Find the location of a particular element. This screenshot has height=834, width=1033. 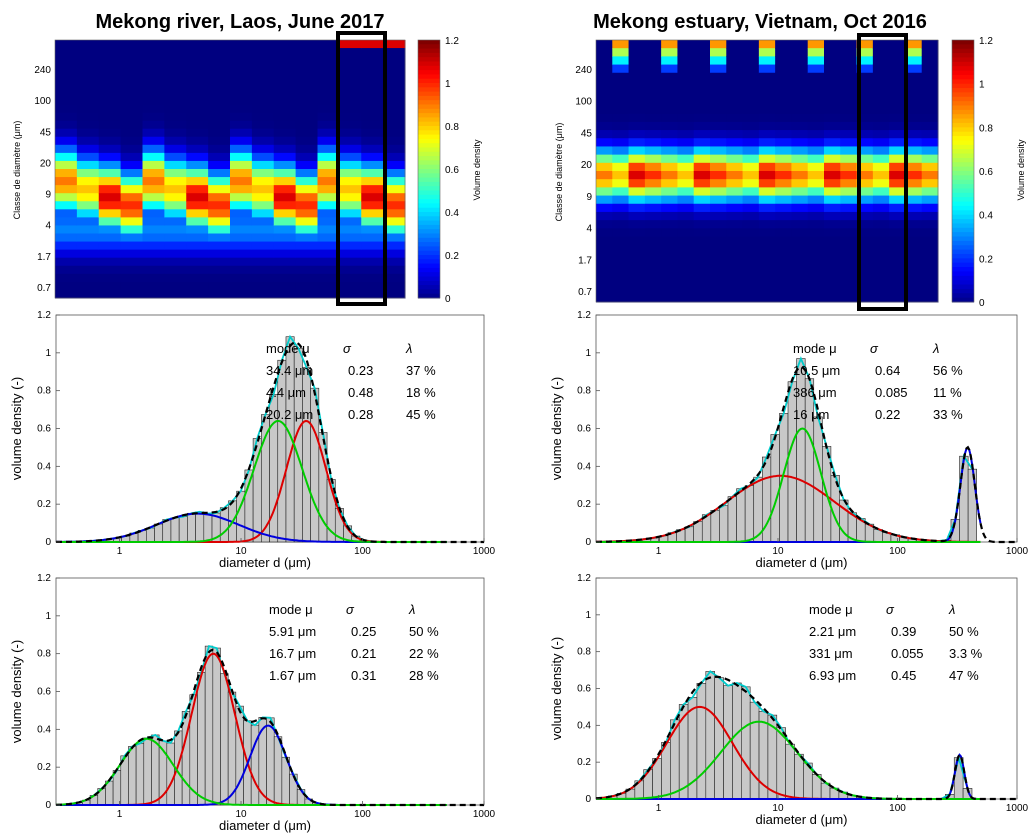

colorbar-tick-label: 0.4 is located at coordinates (986, 216).